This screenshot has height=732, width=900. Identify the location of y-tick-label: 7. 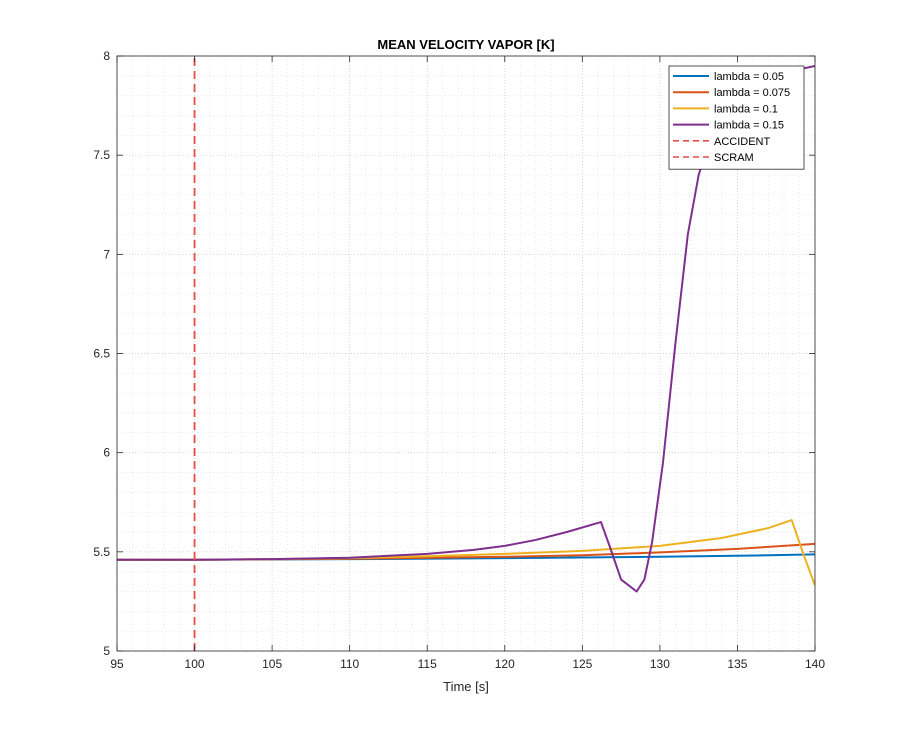
(106, 254).